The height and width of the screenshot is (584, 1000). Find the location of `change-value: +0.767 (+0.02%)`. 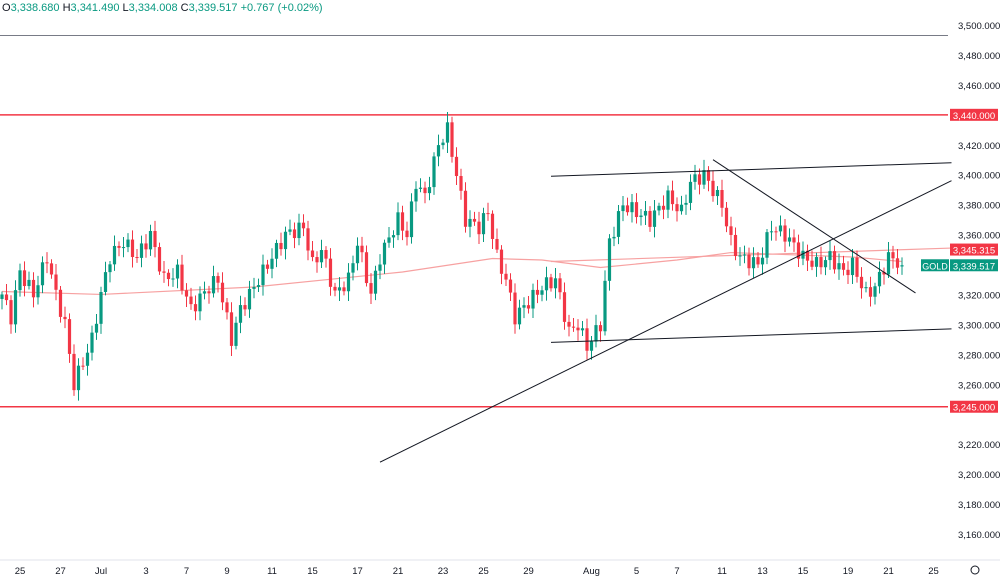

change-value: +0.767 (+0.02%) is located at coordinates (281, 8).